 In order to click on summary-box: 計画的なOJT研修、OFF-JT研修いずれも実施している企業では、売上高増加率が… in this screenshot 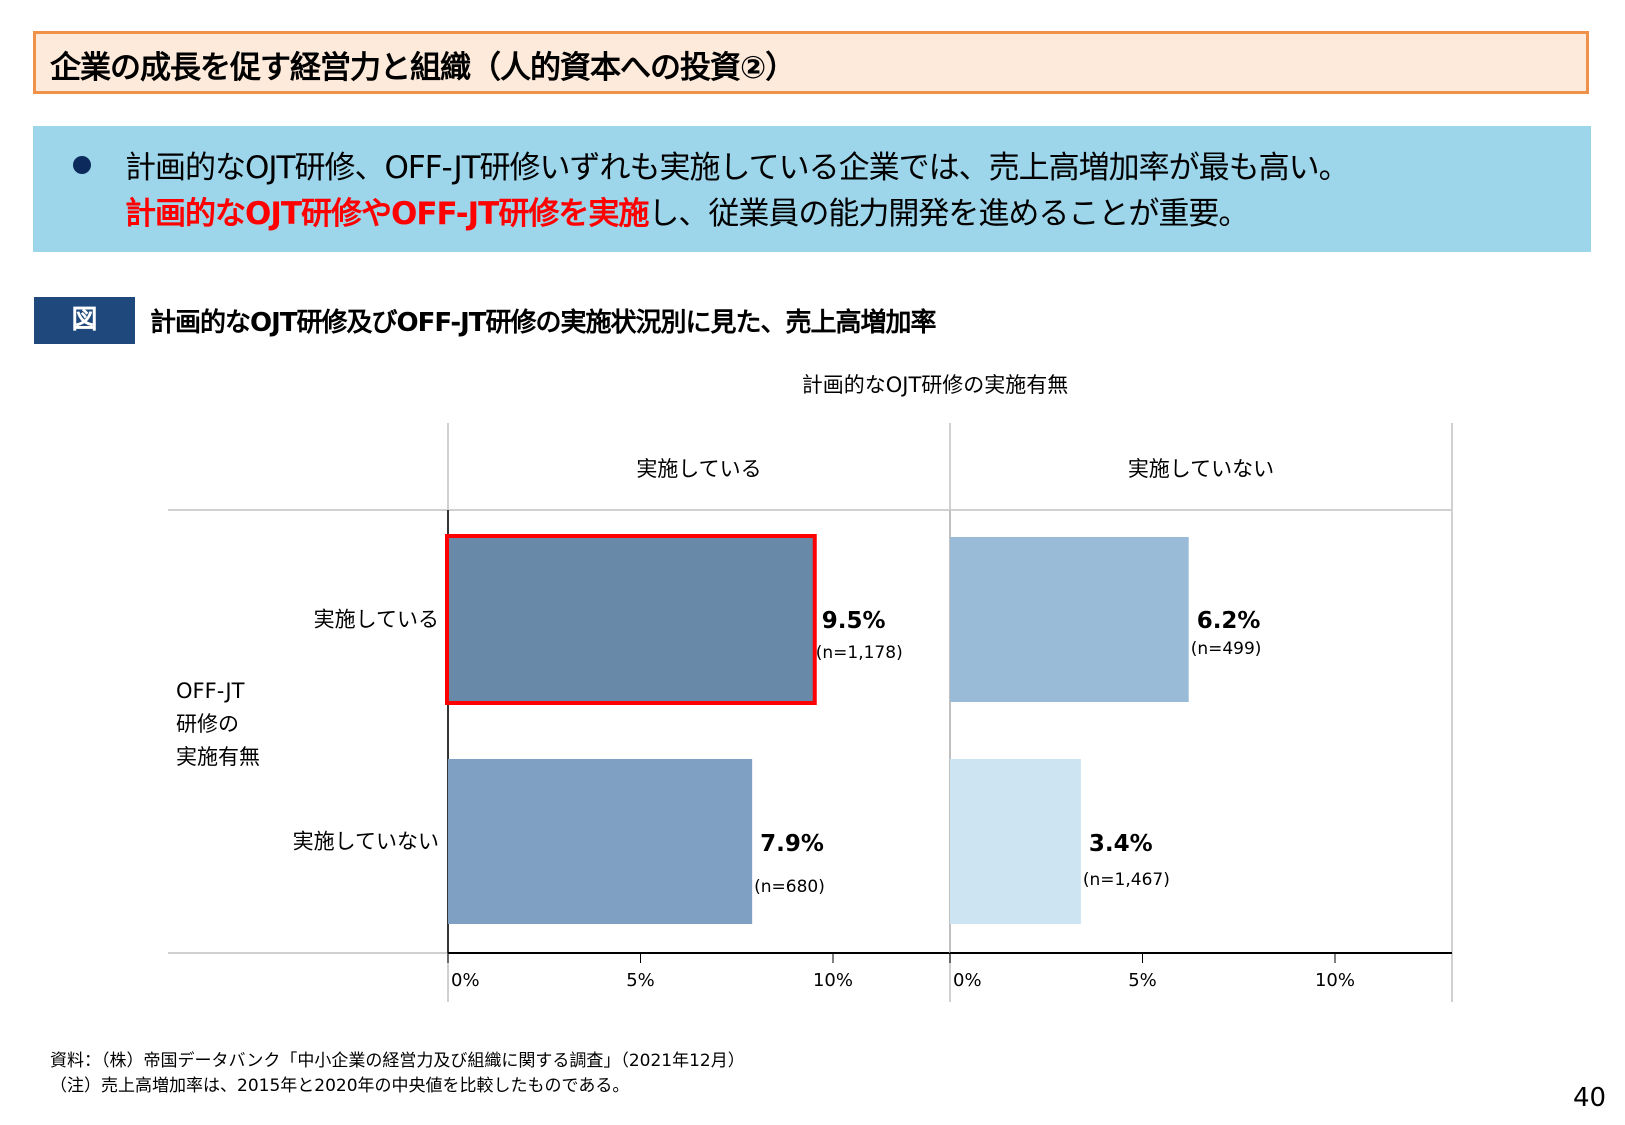, I will do `click(812, 189)`.